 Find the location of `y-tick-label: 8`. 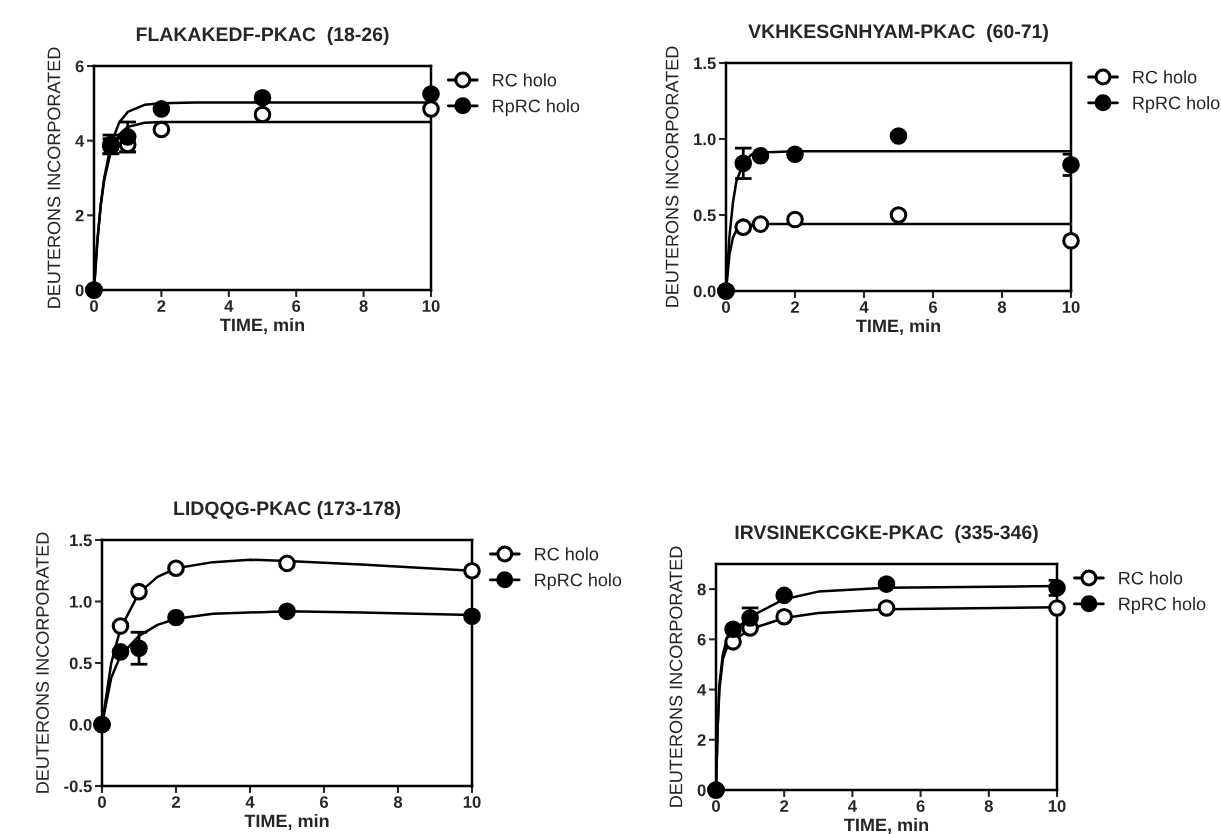

y-tick-label: 8 is located at coordinates (701, 589).